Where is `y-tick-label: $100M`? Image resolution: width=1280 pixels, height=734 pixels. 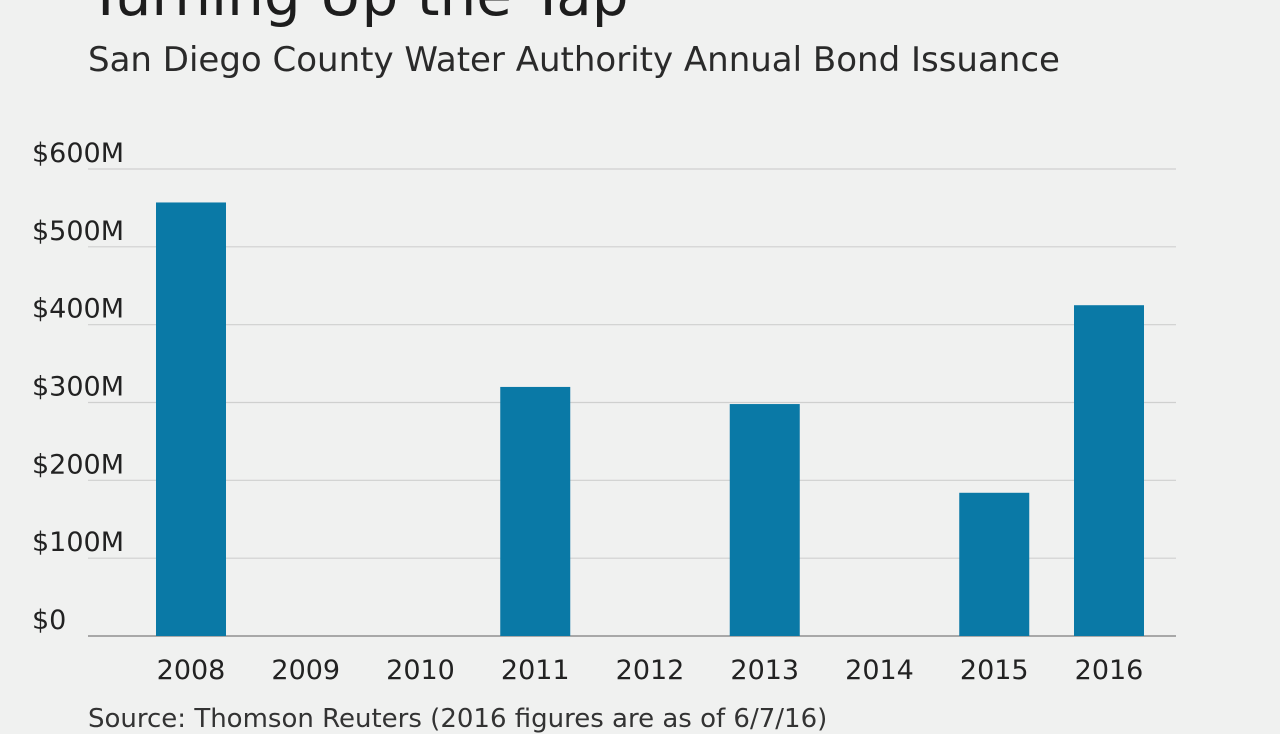 y-tick-label: $100M is located at coordinates (78, 542).